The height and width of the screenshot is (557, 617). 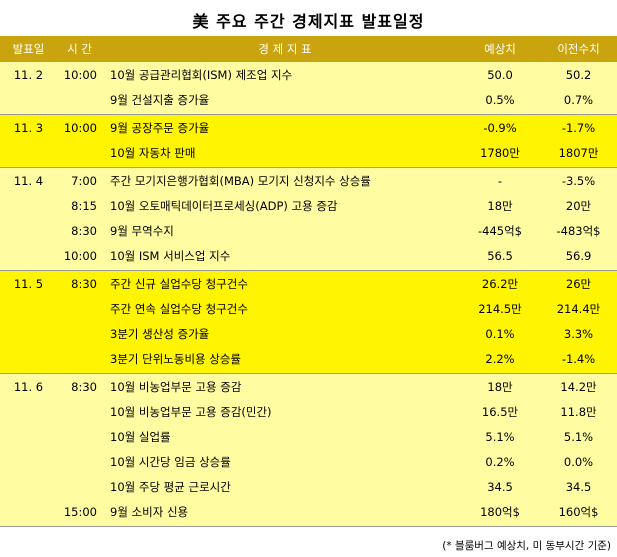 I want to click on date-cell: 11. 5, so click(x=28, y=284).